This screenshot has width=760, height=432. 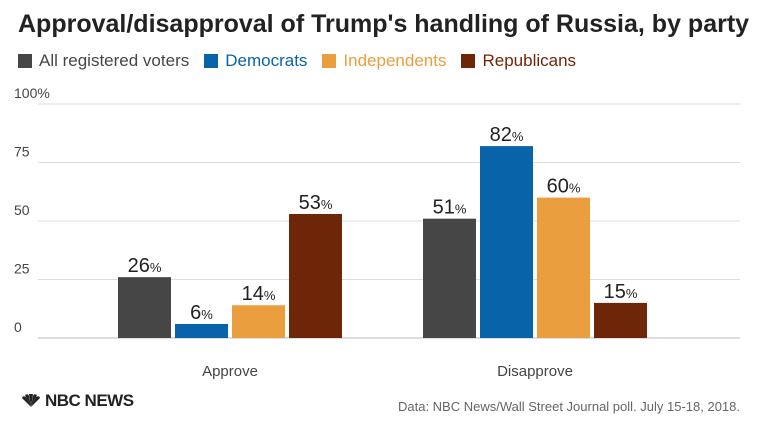 What do you see at coordinates (32, 93) in the screenshot?
I see `y-tick-label: 100%` at bounding box center [32, 93].